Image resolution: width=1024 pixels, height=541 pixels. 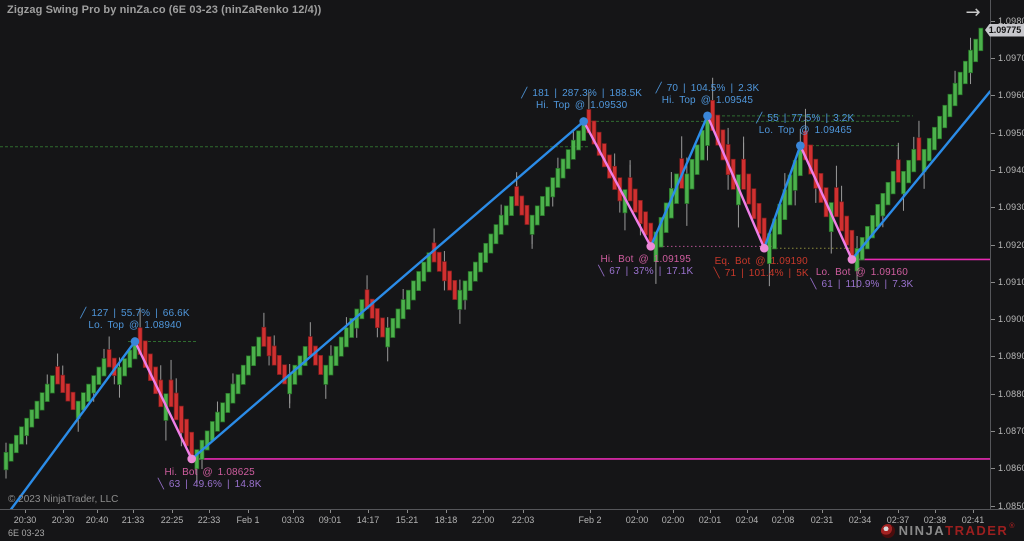 I want to click on time-tick-label: 02:08, so click(x=783, y=520).